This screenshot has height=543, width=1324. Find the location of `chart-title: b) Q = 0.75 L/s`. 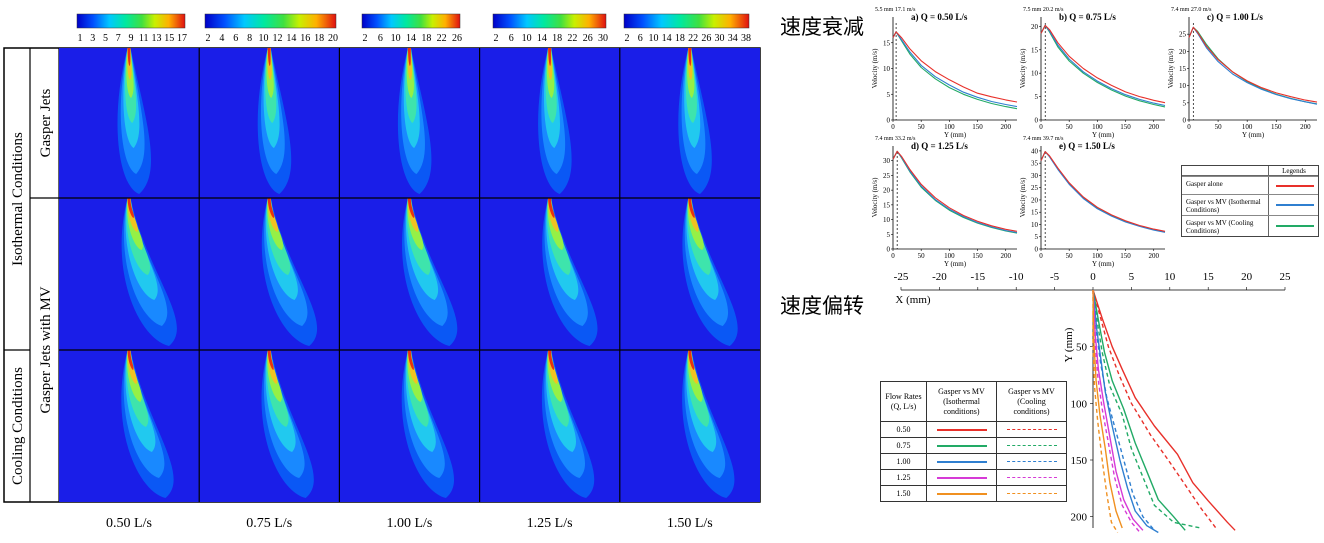

chart-title: b) Q = 0.75 L/s is located at coordinates (1087, 17).